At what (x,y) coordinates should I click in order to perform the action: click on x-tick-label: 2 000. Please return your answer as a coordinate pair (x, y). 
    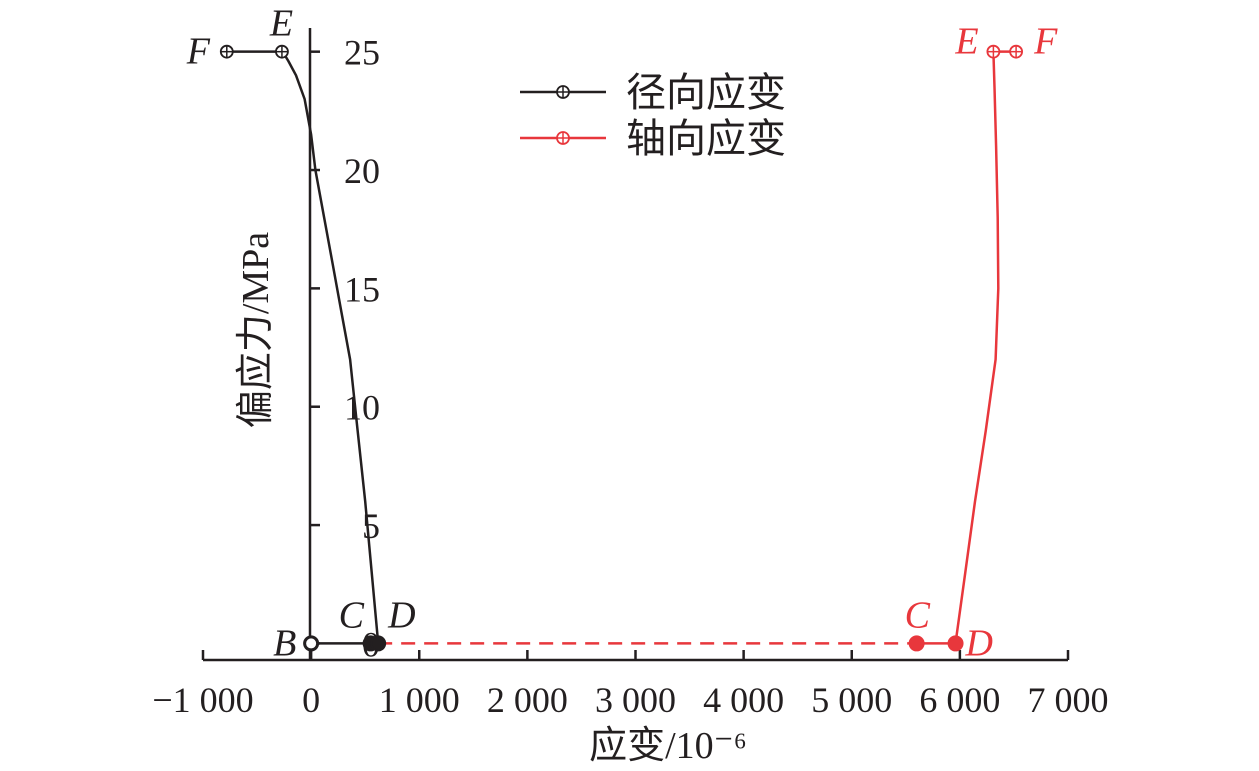
    Looking at the image, I should click on (527, 700).